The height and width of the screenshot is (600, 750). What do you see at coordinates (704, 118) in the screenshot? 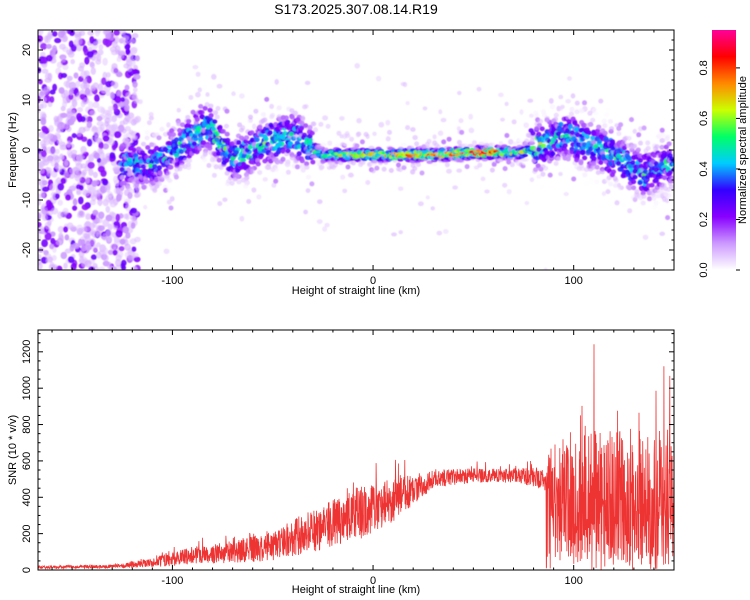
I see `colorbar-tick-label: 0.6` at bounding box center [704, 118].